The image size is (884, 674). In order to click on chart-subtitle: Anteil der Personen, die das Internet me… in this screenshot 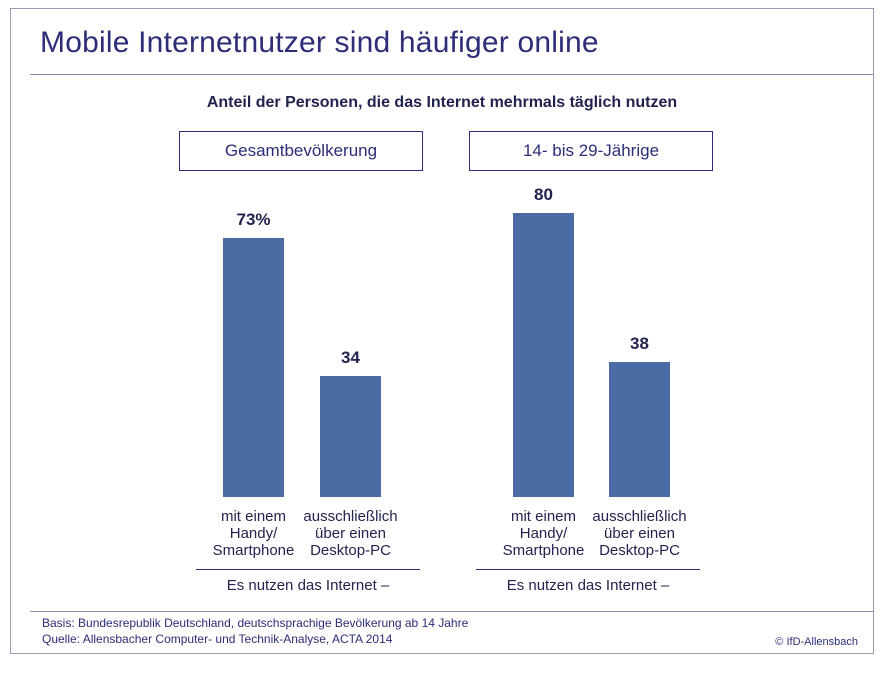, I will do `click(442, 102)`.